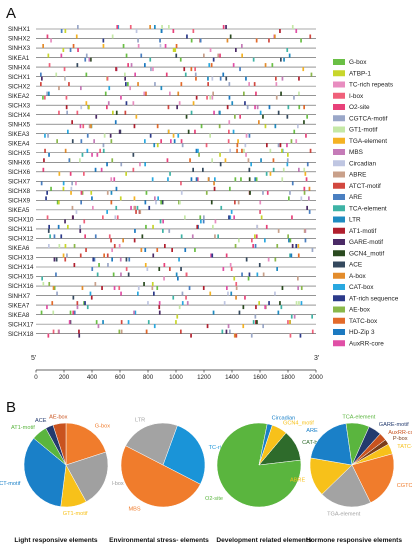  I want to click on legend-label: TCA-element, so click(368, 208).